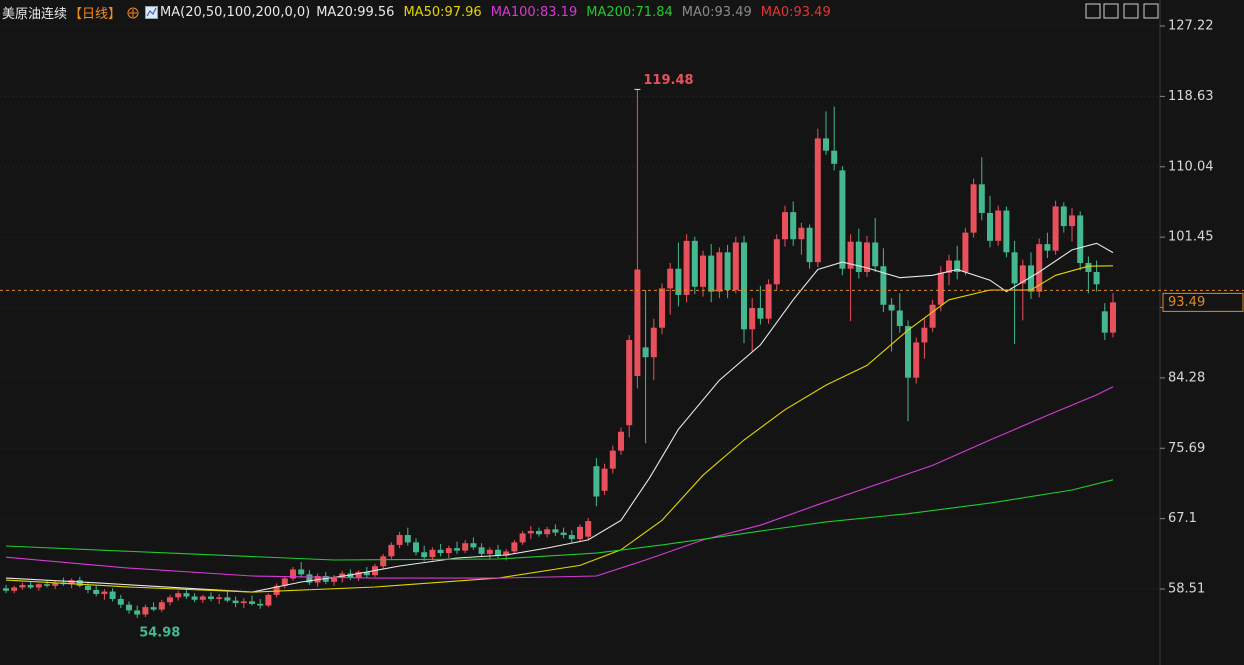 The width and height of the screenshot is (1244, 665). I want to click on y-tick-label: 110.04, so click(1191, 166).